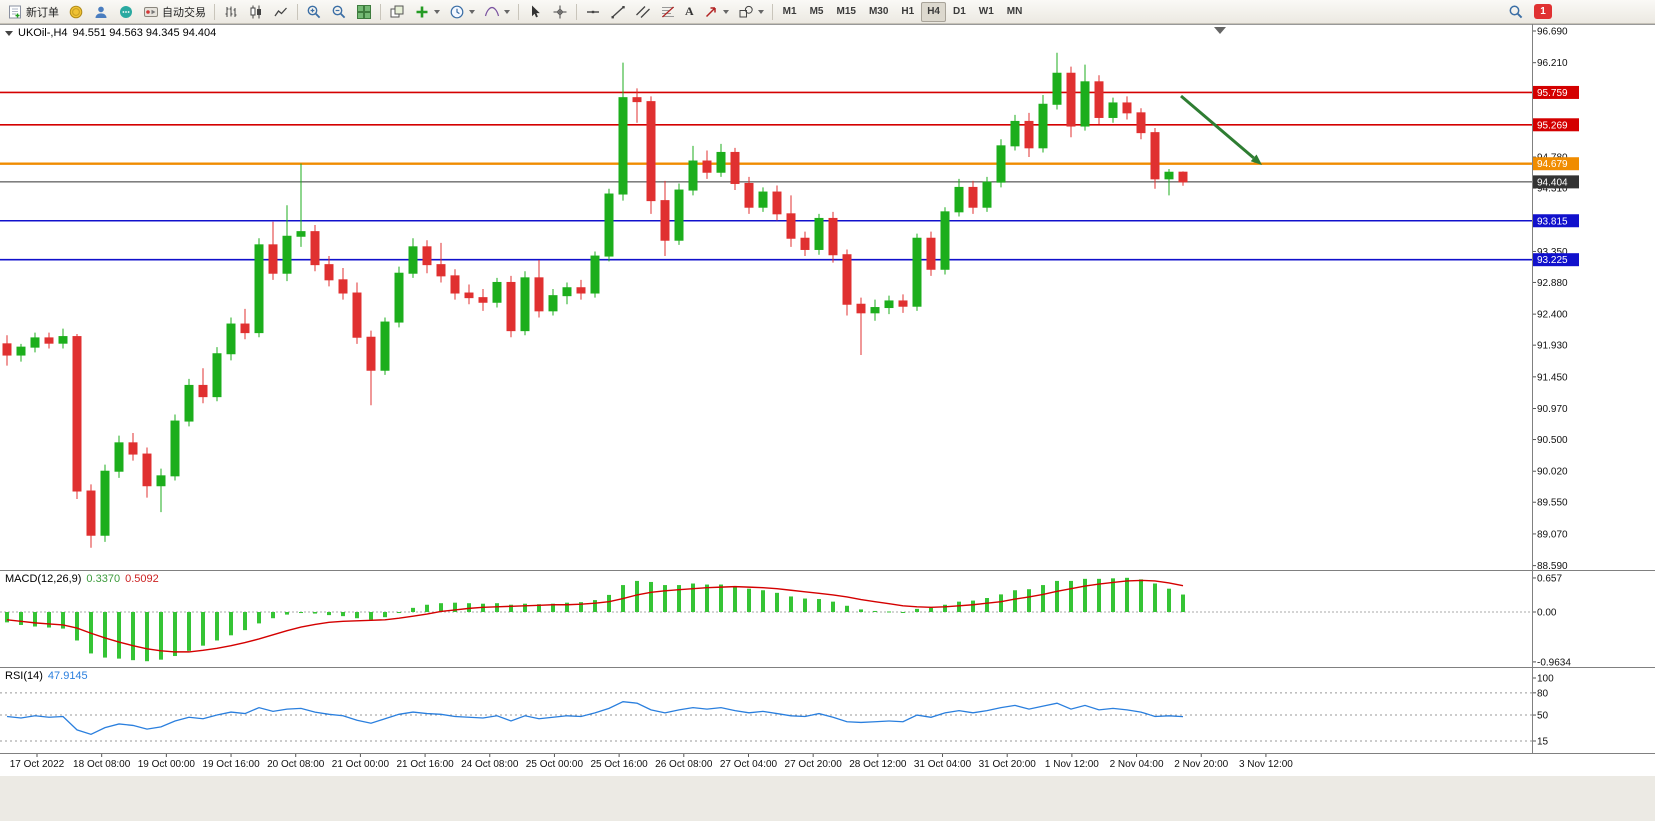 The image size is (1655, 821). Describe the element at coordinates (933, 11) in the screenshot. I see `timeframe-h4-button: H4` at that location.